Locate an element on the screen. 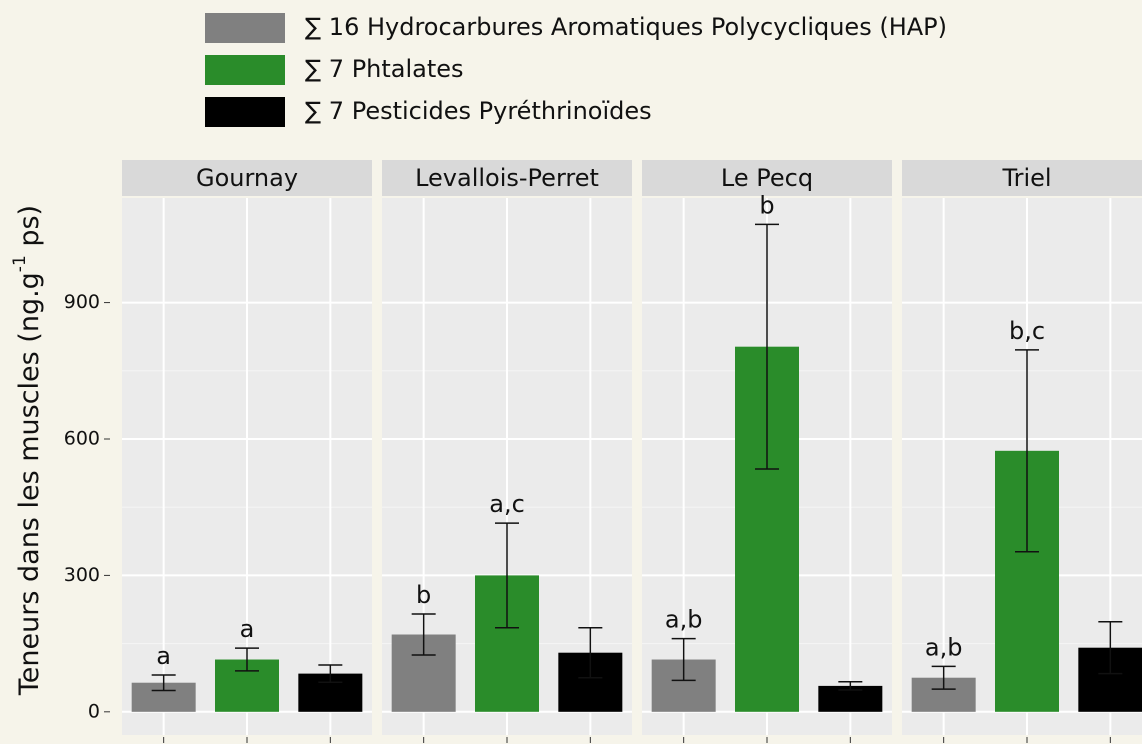 The width and height of the screenshot is (1142, 744). strip-label: Gournay is located at coordinates (247, 178).